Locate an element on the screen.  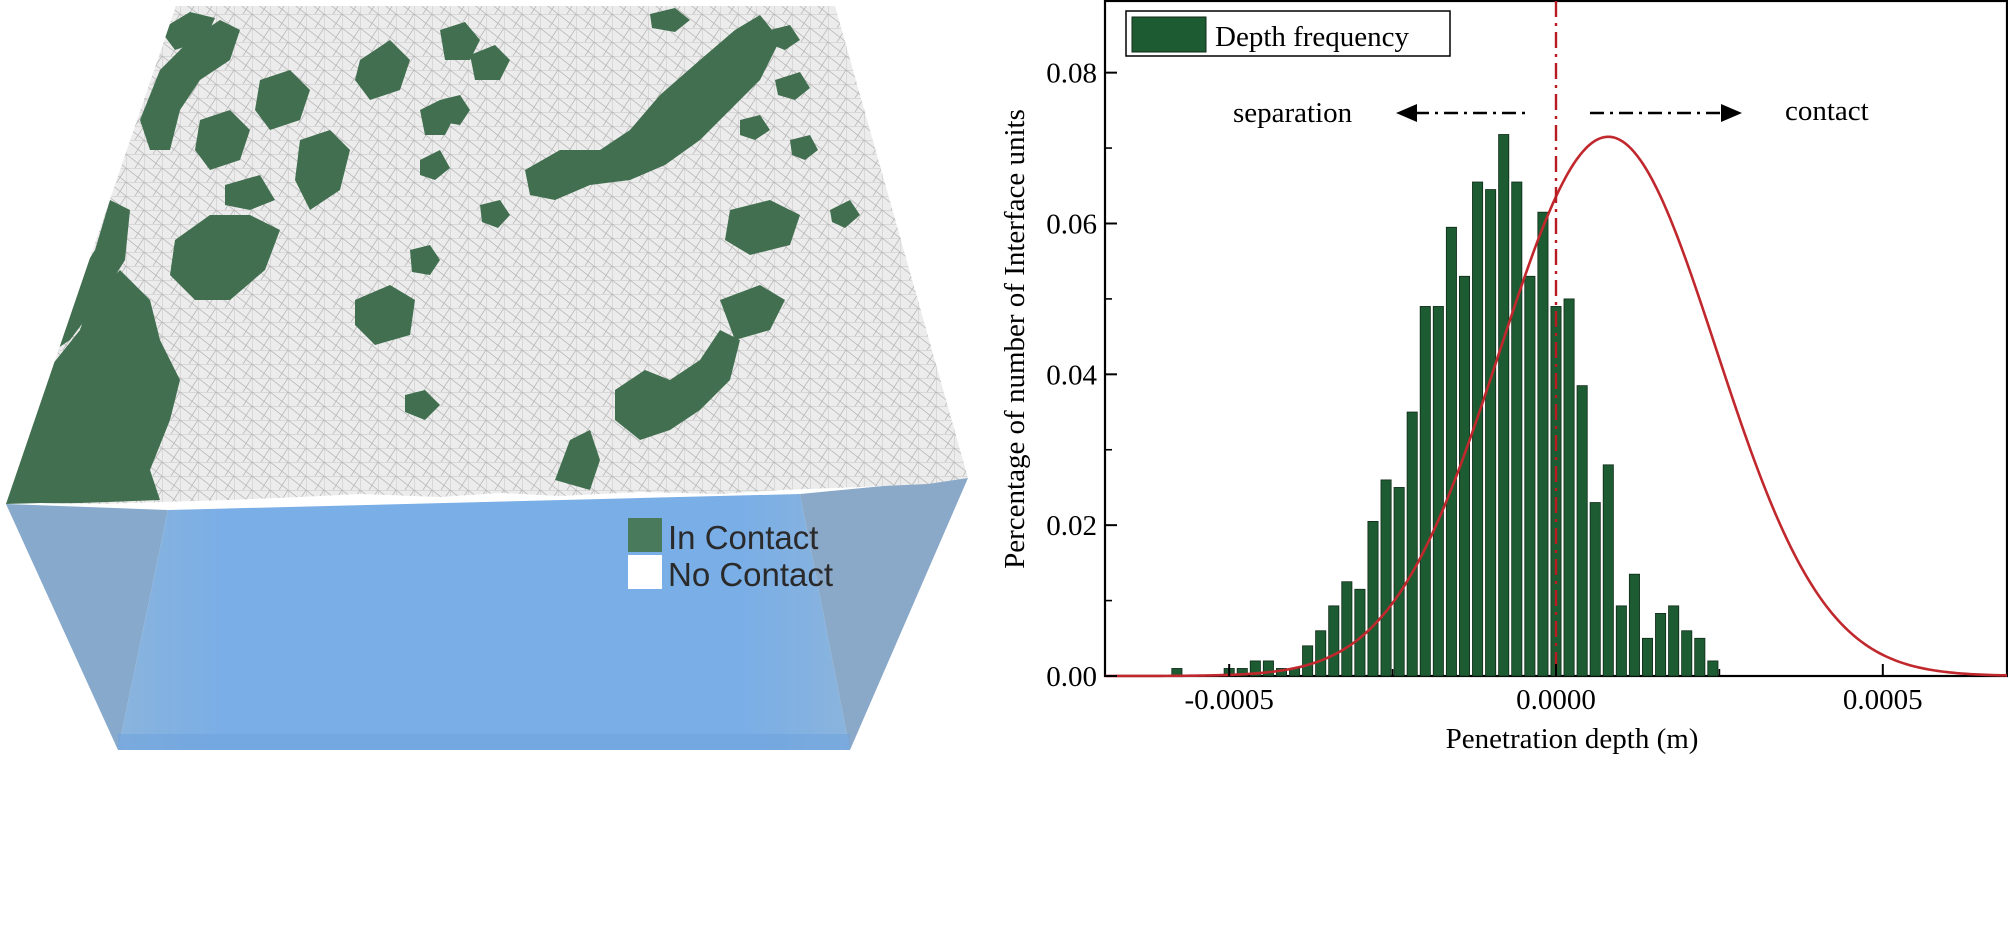
y-tick-label: 0.02 is located at coordinates (1071, 526).